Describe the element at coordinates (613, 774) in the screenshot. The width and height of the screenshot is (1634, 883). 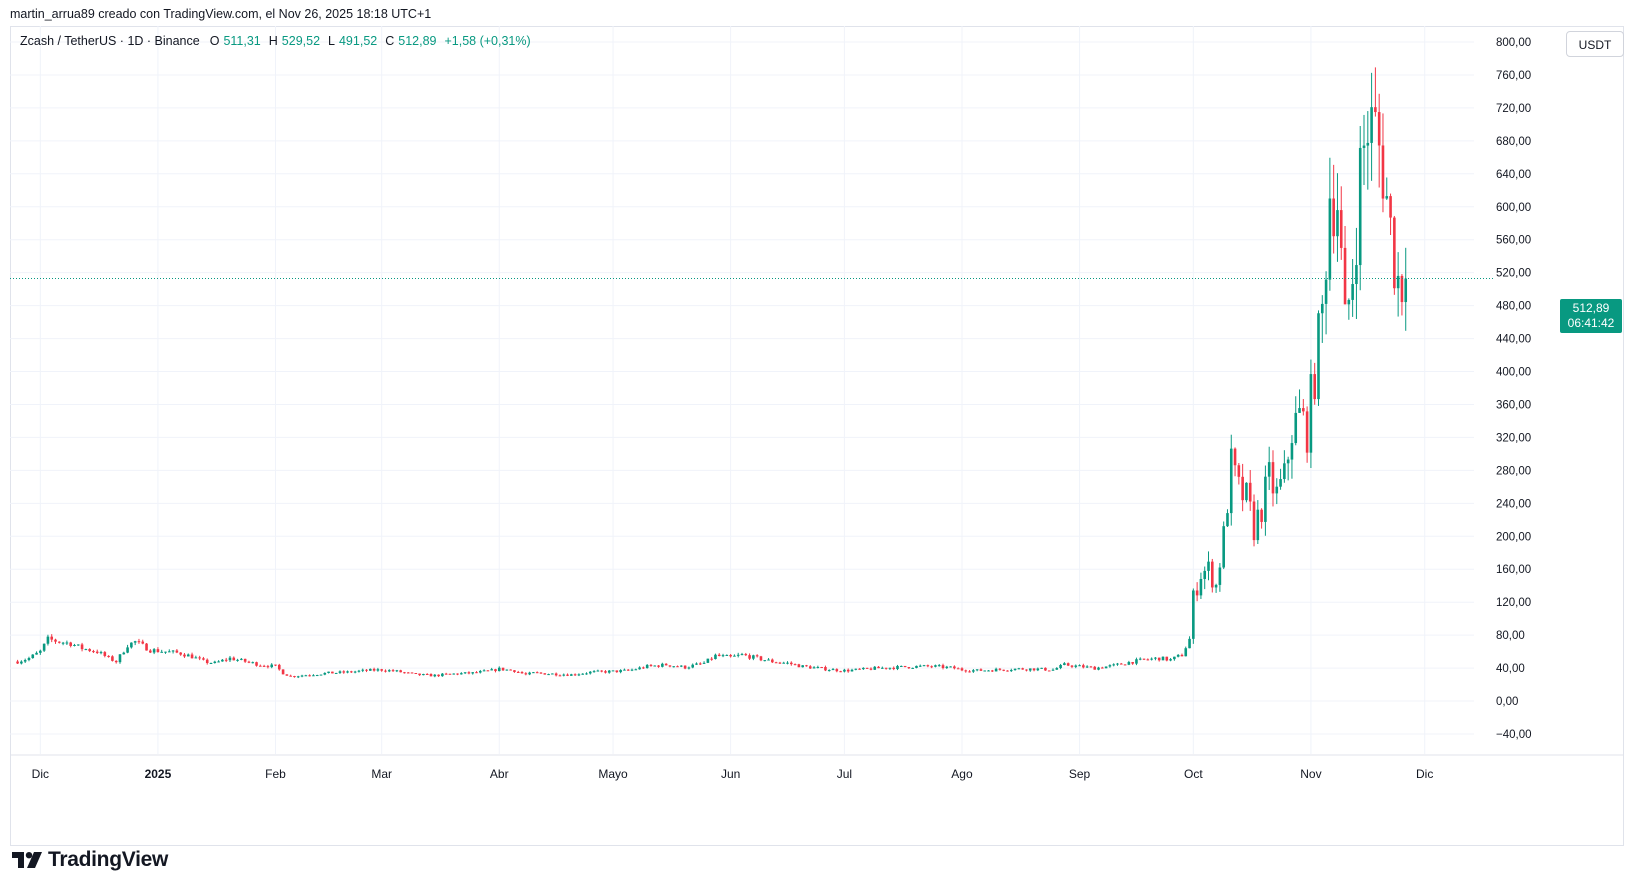
I see `time-tick-label: Mayo` at that location.